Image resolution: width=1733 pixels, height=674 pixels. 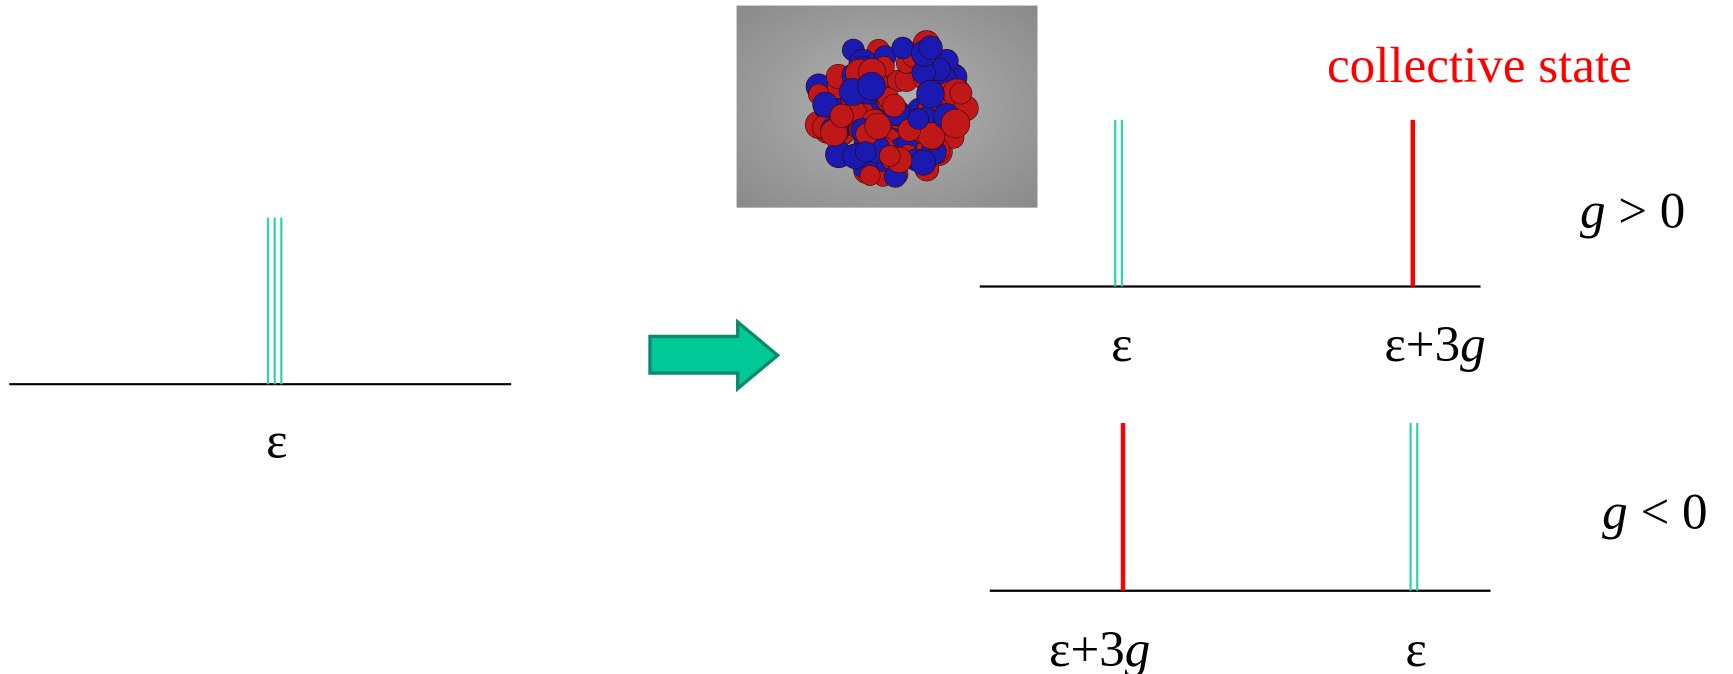 I want to click on condition: g > 0, so click(x=1632, y=211).